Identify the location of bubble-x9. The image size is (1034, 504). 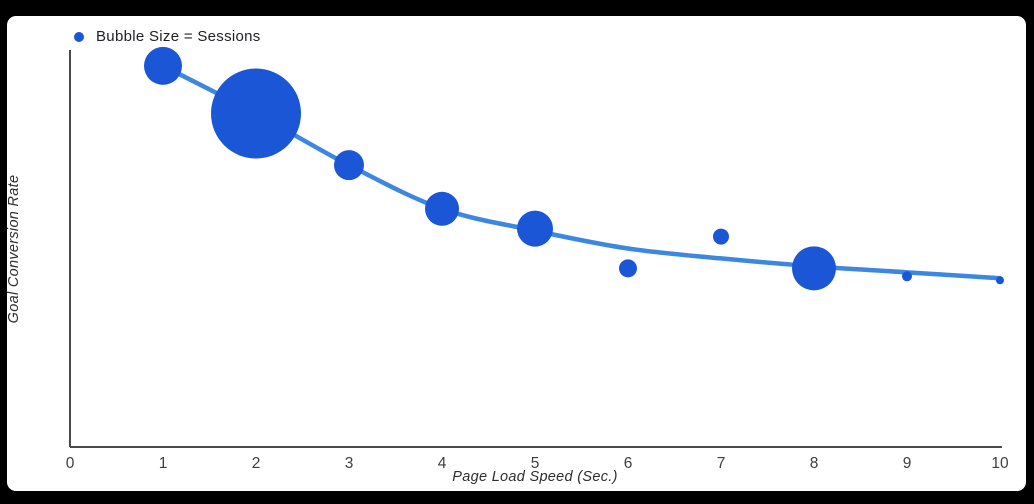
(907, 276).